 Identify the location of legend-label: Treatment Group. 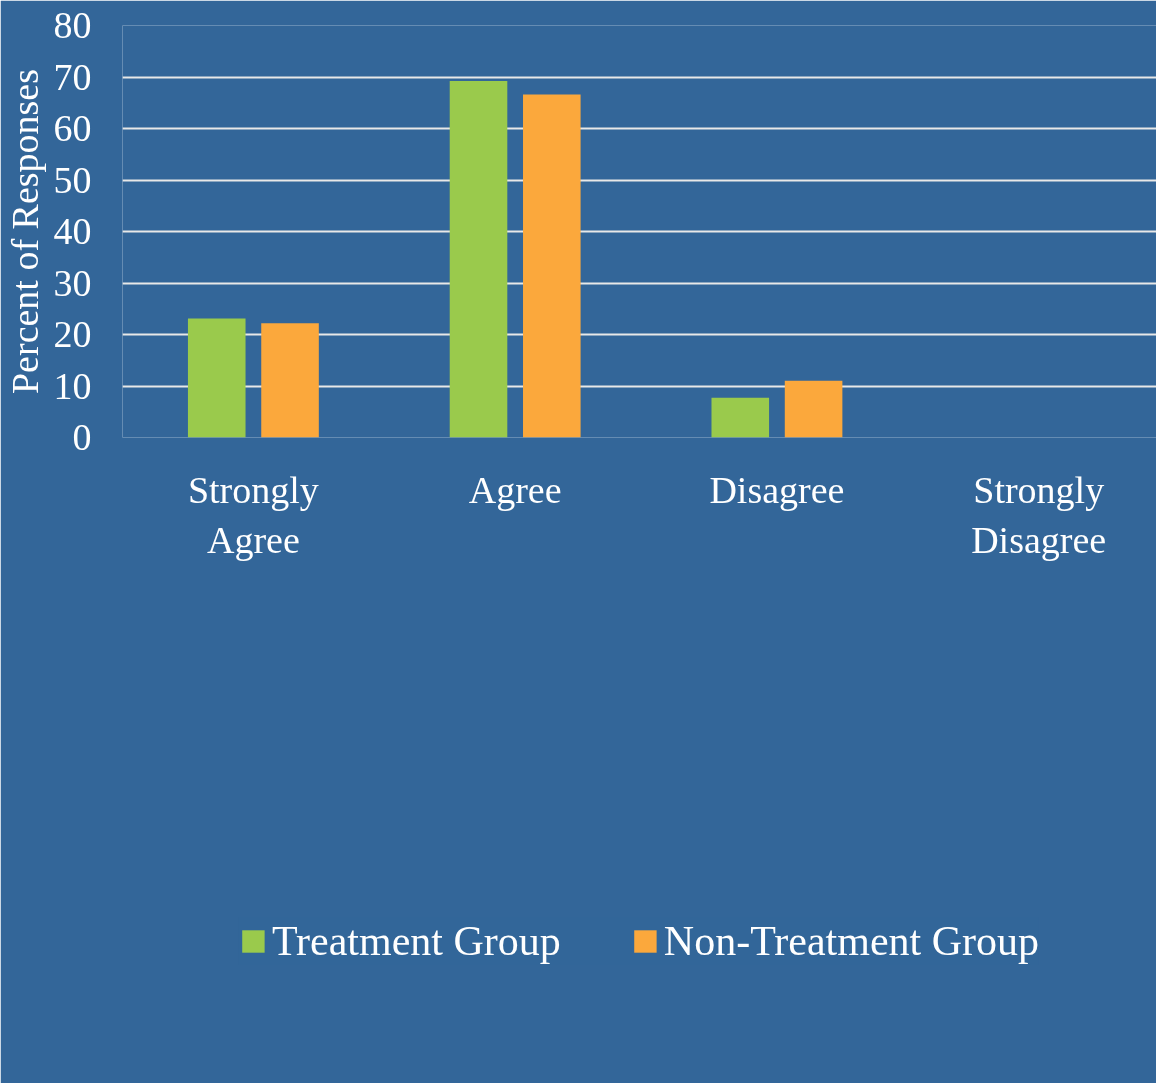
(416, 941).